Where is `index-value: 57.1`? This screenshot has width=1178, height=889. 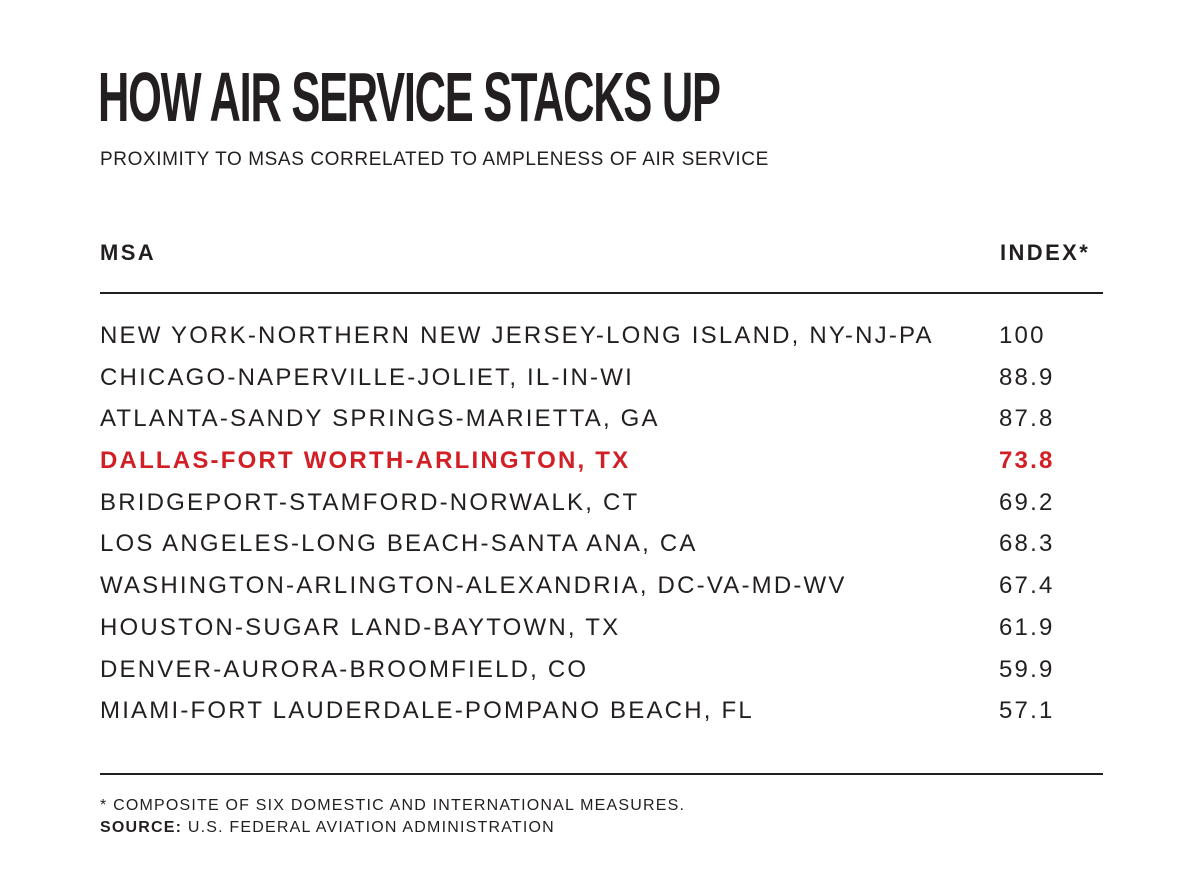 index-value: 57.1 is located at coordinates (1027, 711).